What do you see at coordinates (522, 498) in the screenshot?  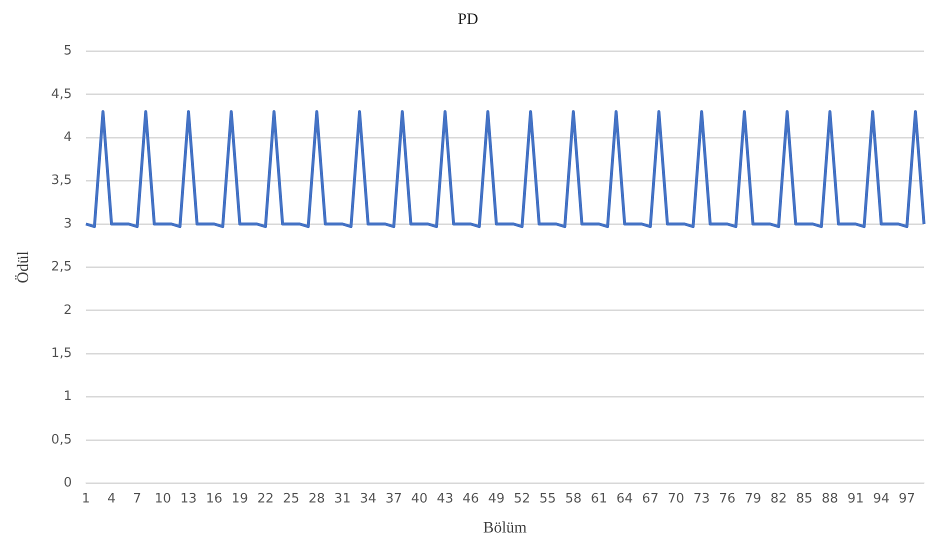 I see `x-tick-label: 52` at bounding box center [522, 498].